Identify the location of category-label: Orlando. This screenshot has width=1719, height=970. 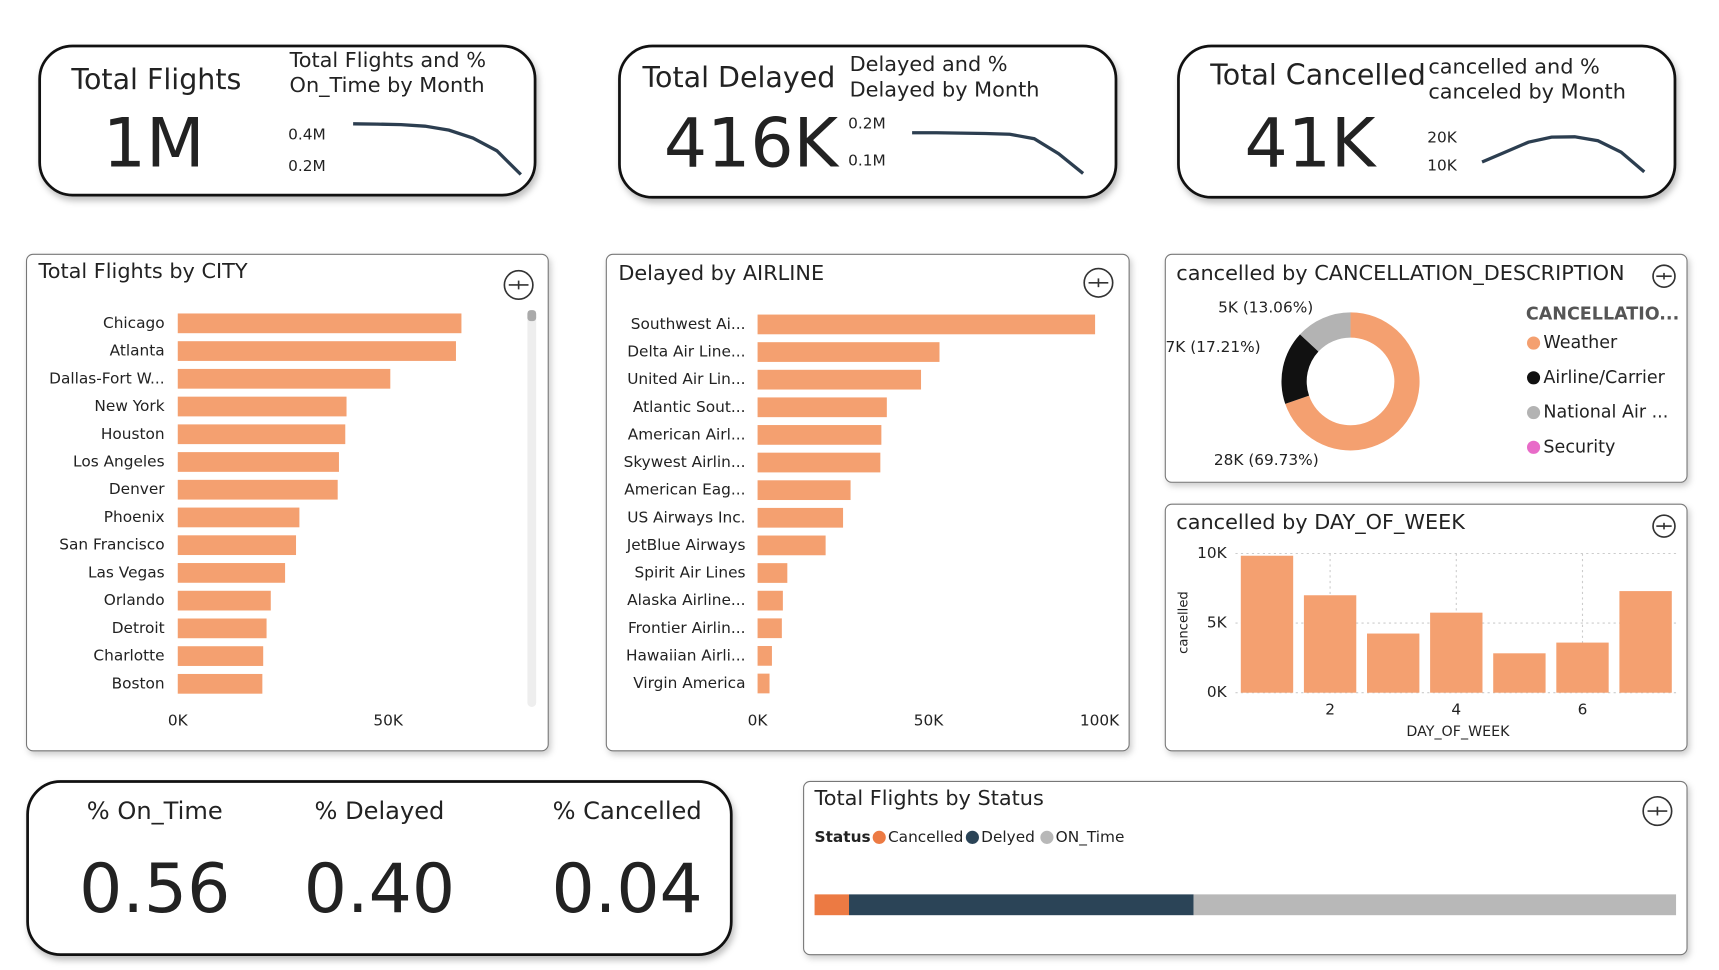
(134, 600).